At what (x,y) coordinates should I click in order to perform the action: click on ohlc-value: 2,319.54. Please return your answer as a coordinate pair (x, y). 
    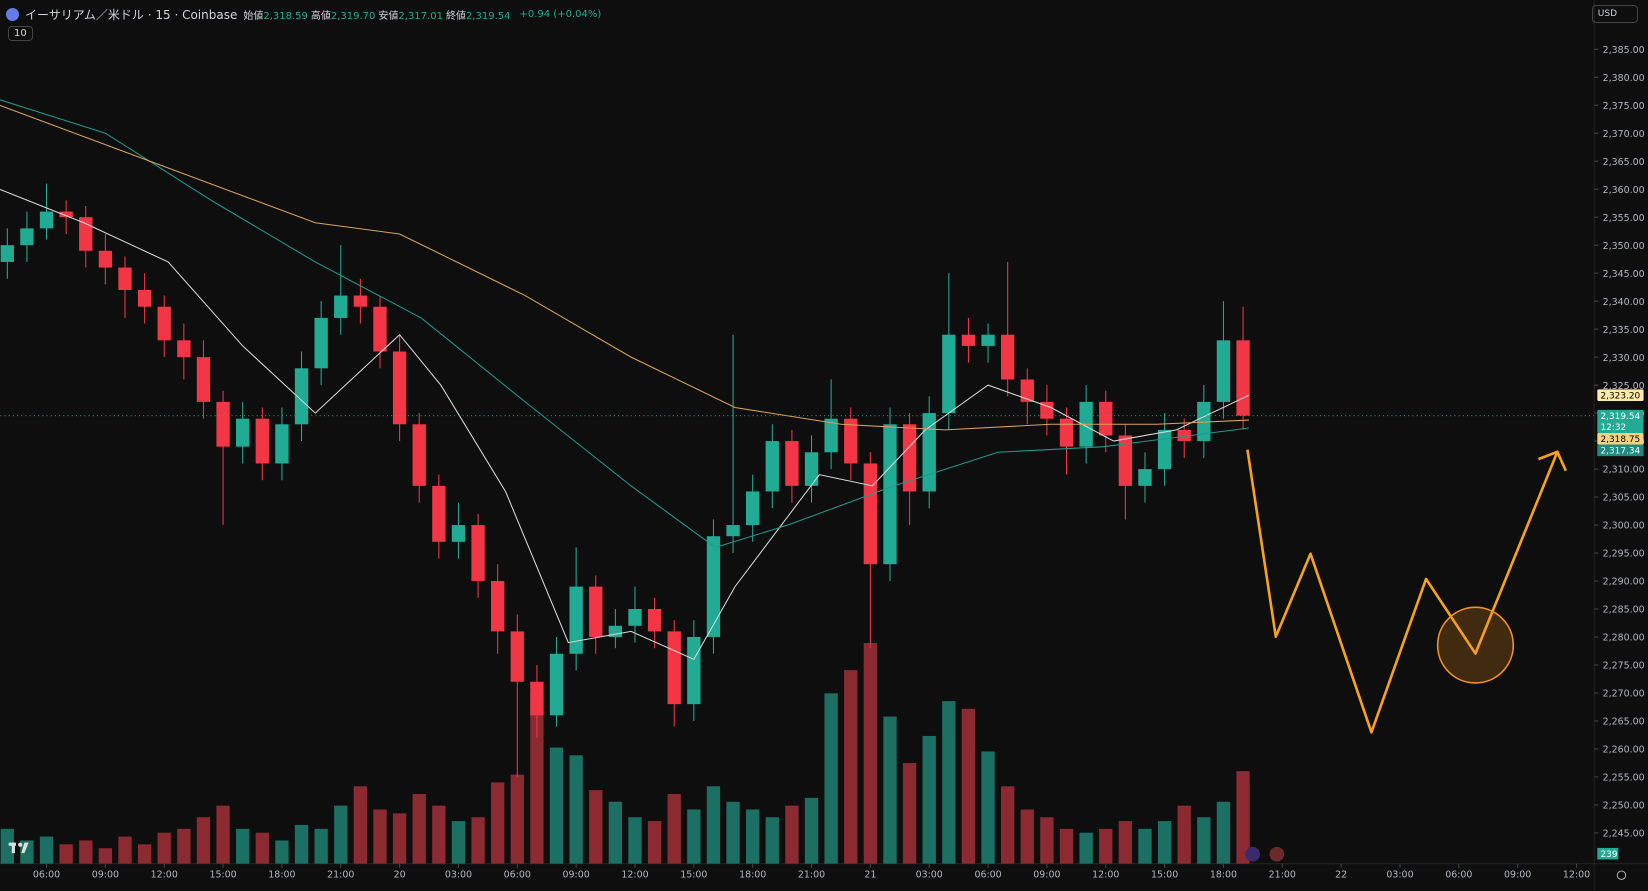
    Looking at the image, I should click on (488, 16).